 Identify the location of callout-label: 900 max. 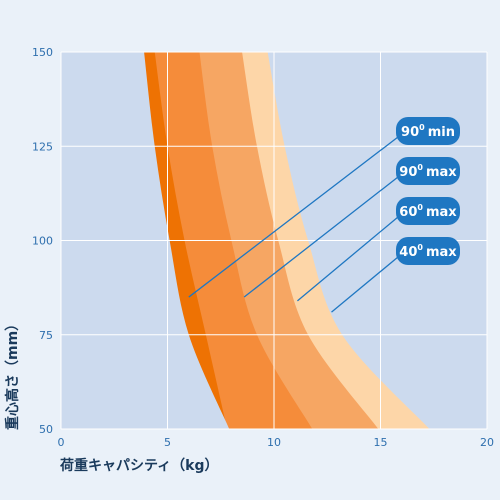
(428, 171).